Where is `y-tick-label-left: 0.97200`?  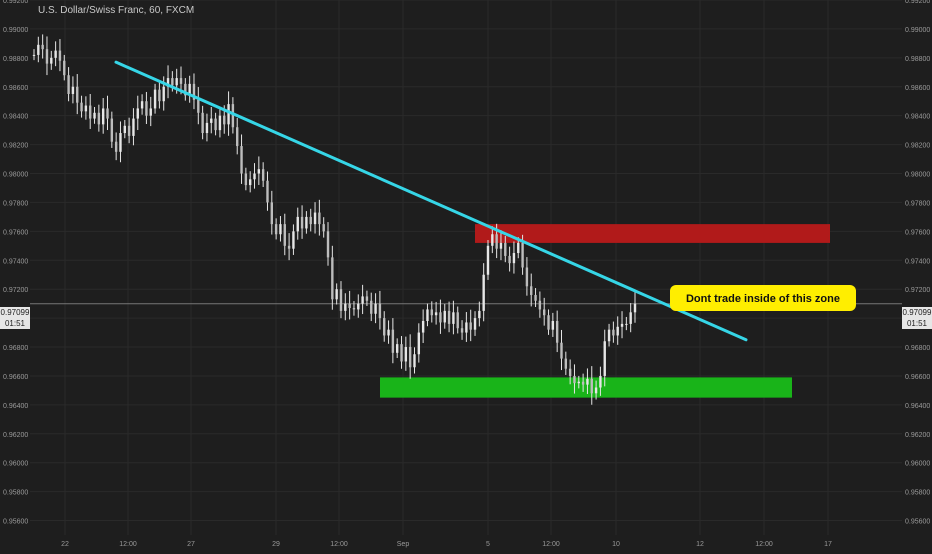
y-tick-label-left: 0.97200 is located at coordinates (15, 290).